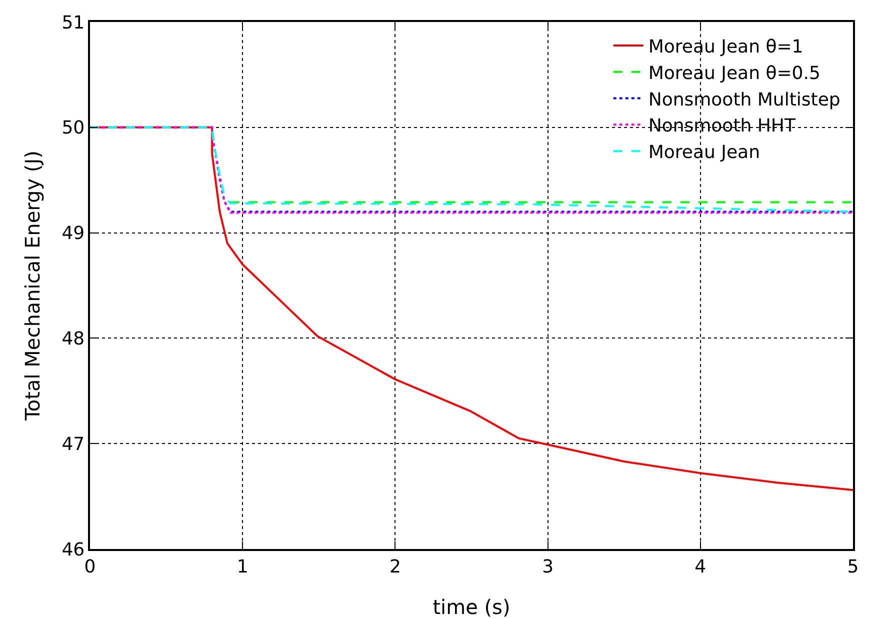  What do you see at coordinates (726, 47) in the screenshot?
I see `legend-label: Moreau Jean θ=1` at bounding box center [726, 47].